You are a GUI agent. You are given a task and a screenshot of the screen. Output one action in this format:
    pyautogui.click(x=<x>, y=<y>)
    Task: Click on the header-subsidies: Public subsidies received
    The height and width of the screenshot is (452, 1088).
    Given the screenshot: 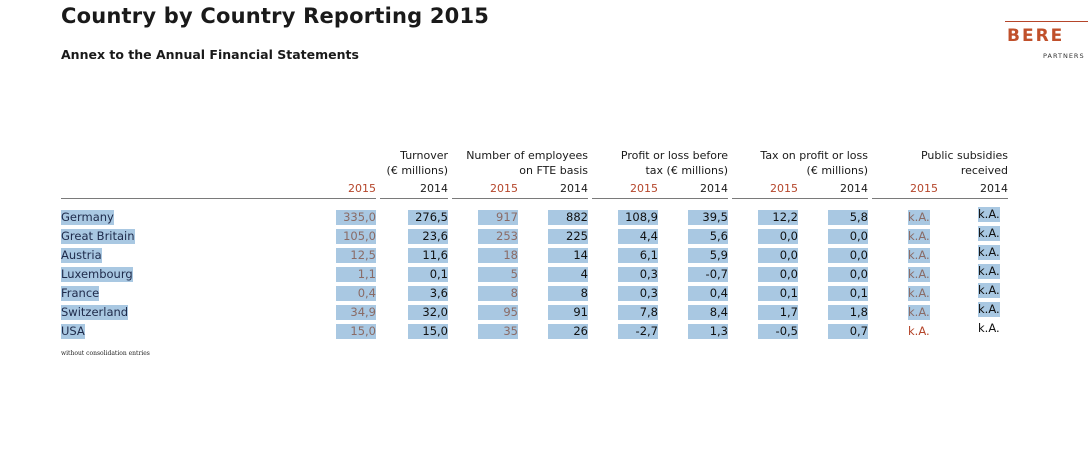 What is the action you would take?
    pyautogui.click(x=938, y=163)
    